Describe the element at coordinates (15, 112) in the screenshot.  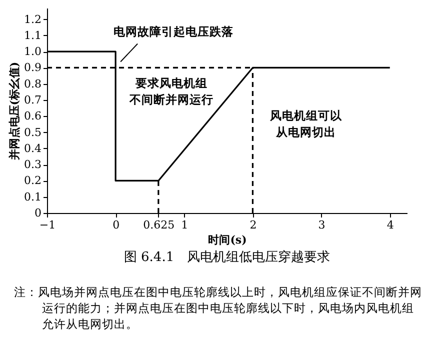
I see `y-axis-title: 并网点电压(标幺值)` at that location.